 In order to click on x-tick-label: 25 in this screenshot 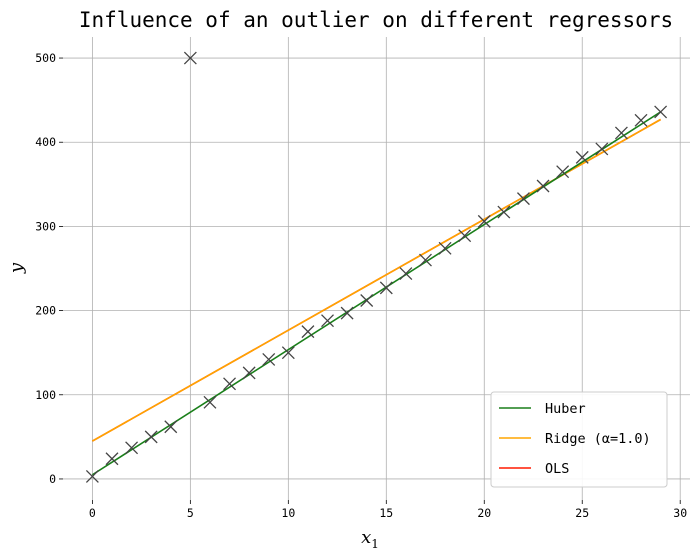, I will do `click(582, 513)`.